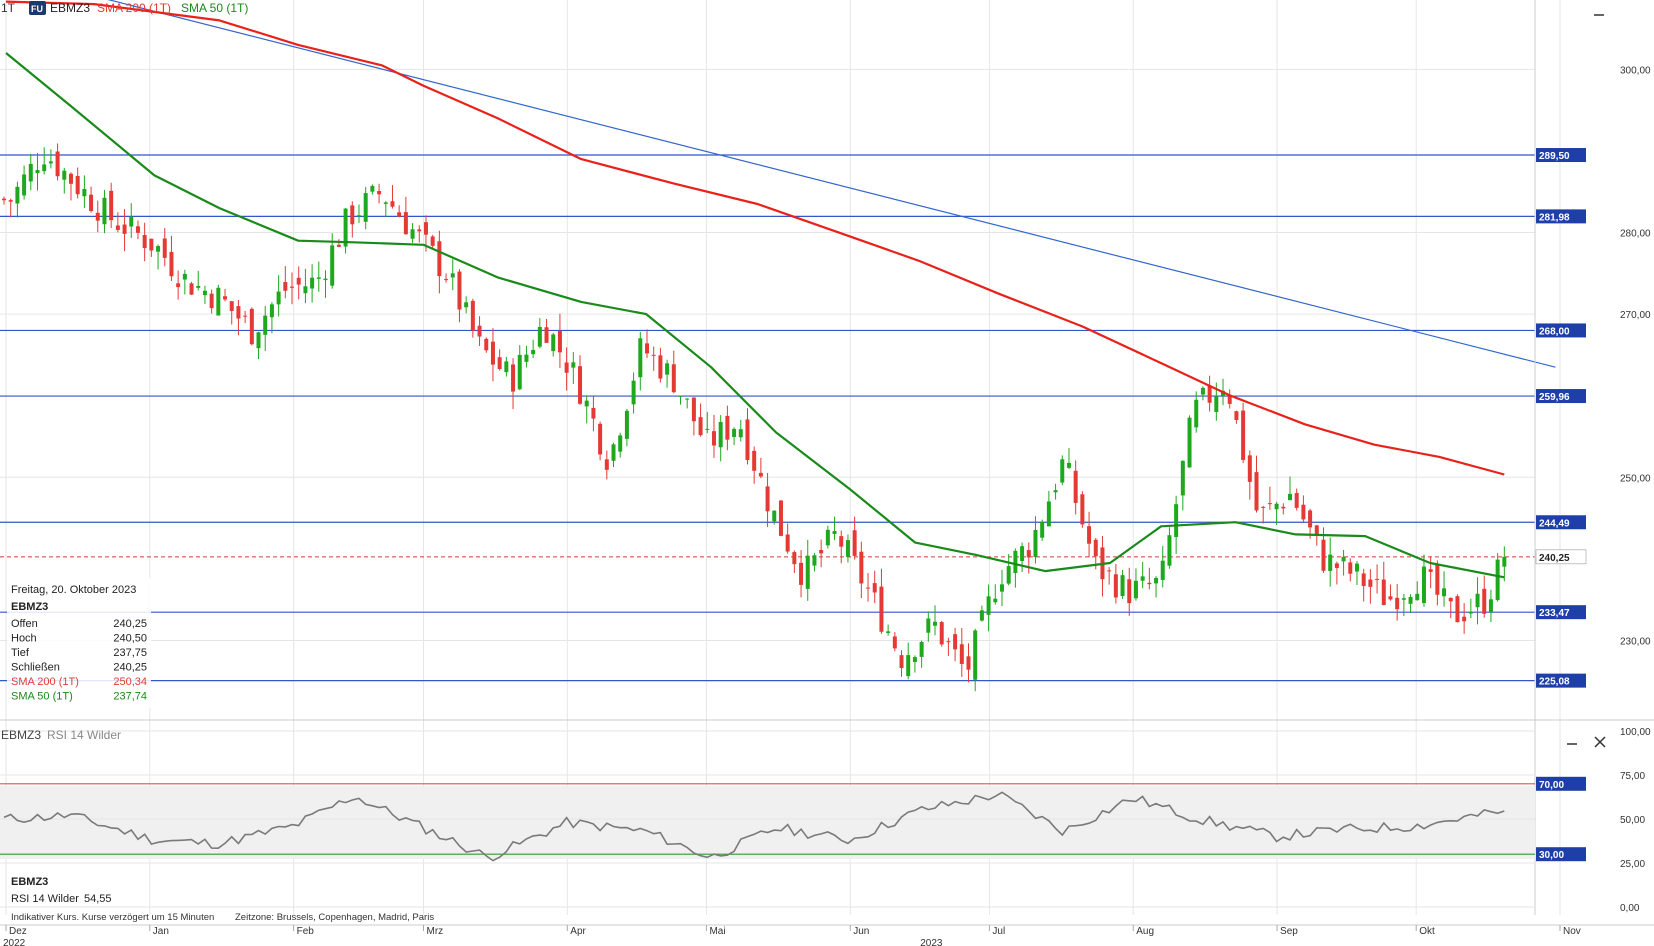 This screenshot has height=946, width=1654. Describe the element at coordinates (84, 735) in the screenshot. I see `rsi-title-indicator: RSI 14 Wilder` at that location.